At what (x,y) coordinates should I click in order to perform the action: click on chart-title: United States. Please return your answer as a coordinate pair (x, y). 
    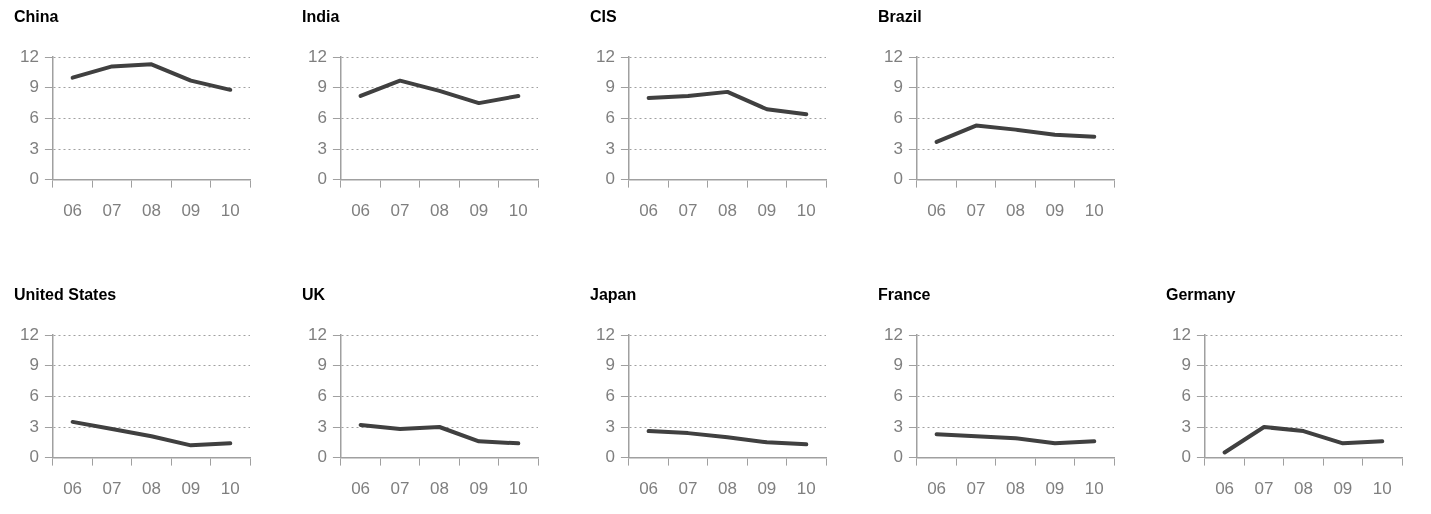
    Looking at the image, I should click on (65, 295).